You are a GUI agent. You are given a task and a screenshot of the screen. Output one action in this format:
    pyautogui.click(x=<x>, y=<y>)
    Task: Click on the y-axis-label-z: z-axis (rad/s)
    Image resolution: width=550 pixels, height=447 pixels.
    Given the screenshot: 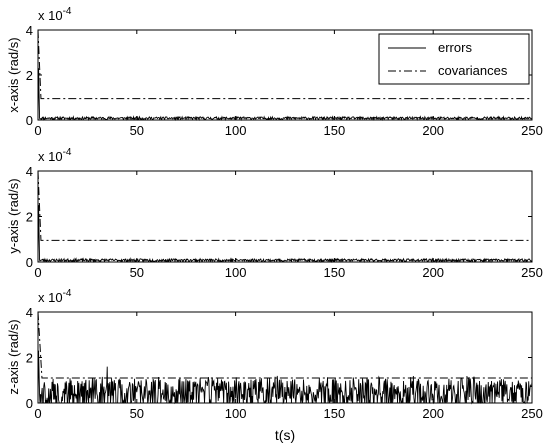 What is the action you would take?
    pyautogui.click(x=13, y=356)
    